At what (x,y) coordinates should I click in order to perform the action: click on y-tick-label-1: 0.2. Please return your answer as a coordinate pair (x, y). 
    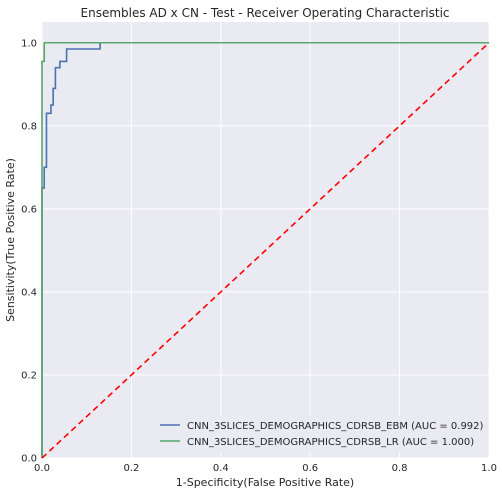
    Looking at the image, I should click on (29, 375).